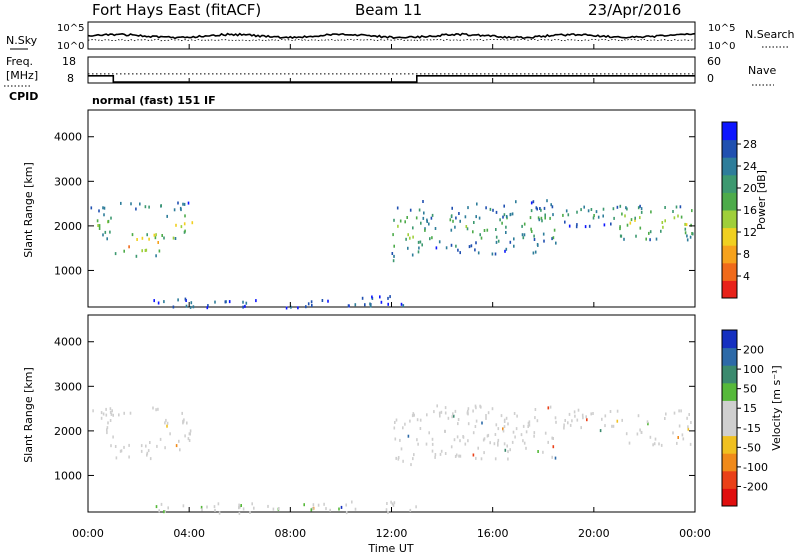 The image size is (800, 554). I want to click on beam-title: Beam 11, so click(388, 10).